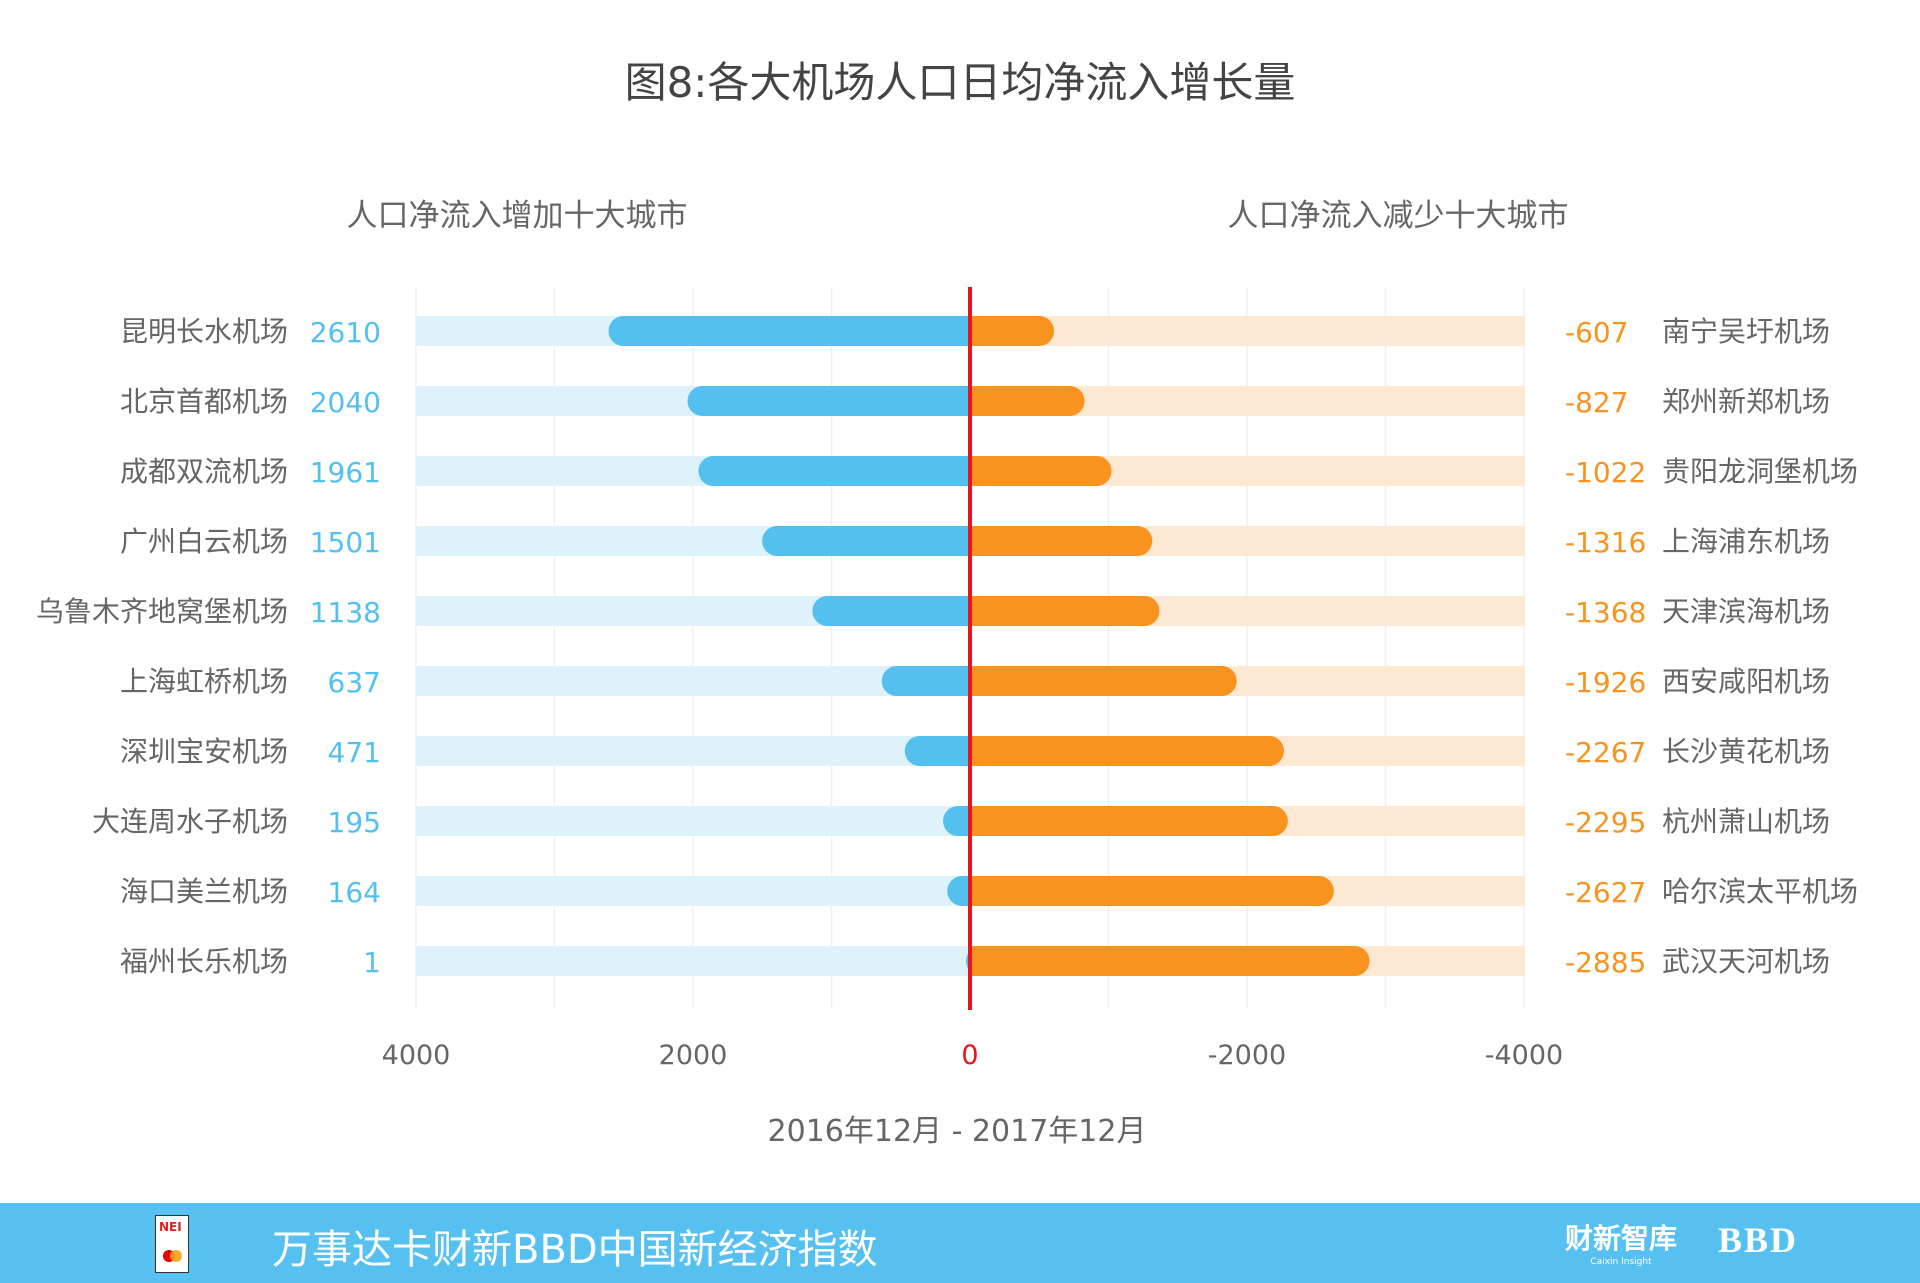 The height and width of the screenshot is (1283, 1920). What do you see at coordinates (693, 1055) in the screenshot?
I see `x-tick-label: 2000` at bounding box center [693, 1055].